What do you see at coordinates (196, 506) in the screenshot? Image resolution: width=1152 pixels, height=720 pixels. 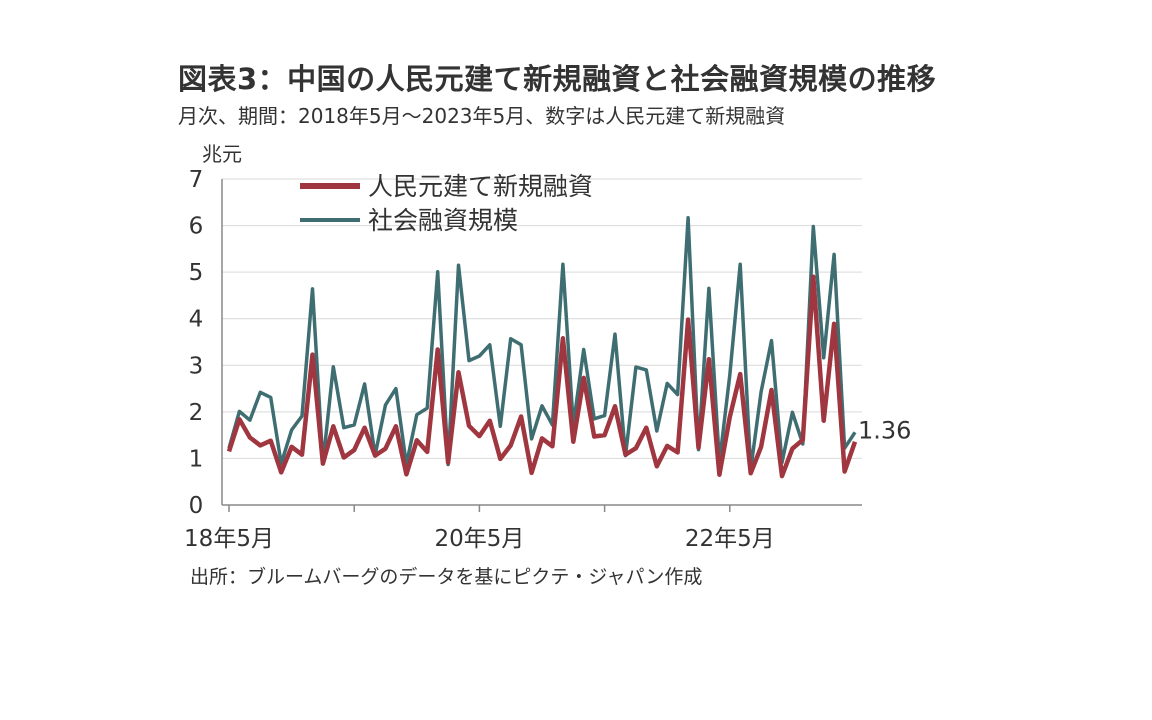 I see `y-tick-label: 0` at bounding box center [196, 506].